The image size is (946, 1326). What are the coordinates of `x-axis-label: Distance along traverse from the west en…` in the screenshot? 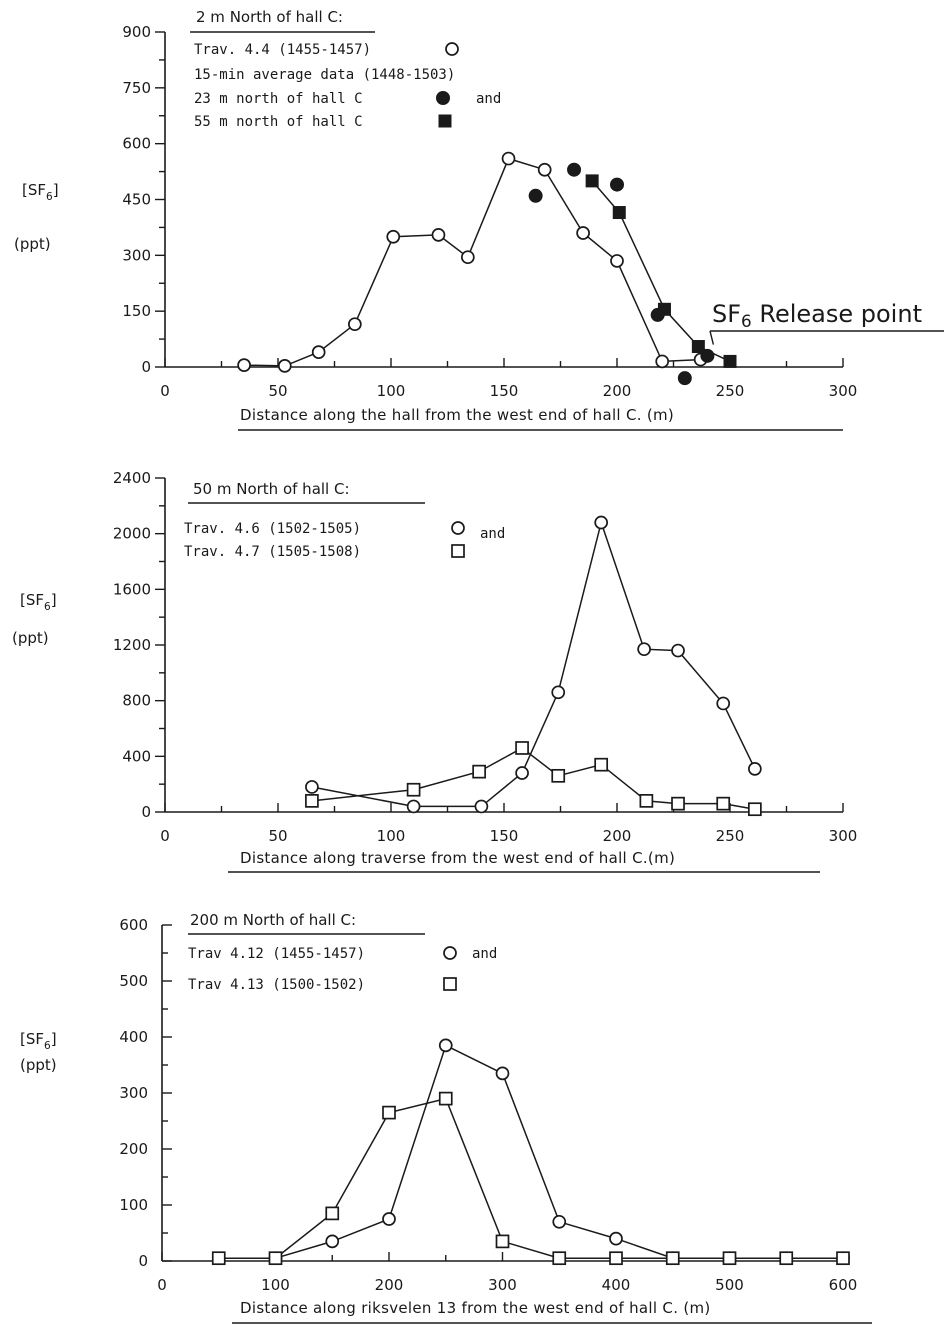 It's located at (457, 858).